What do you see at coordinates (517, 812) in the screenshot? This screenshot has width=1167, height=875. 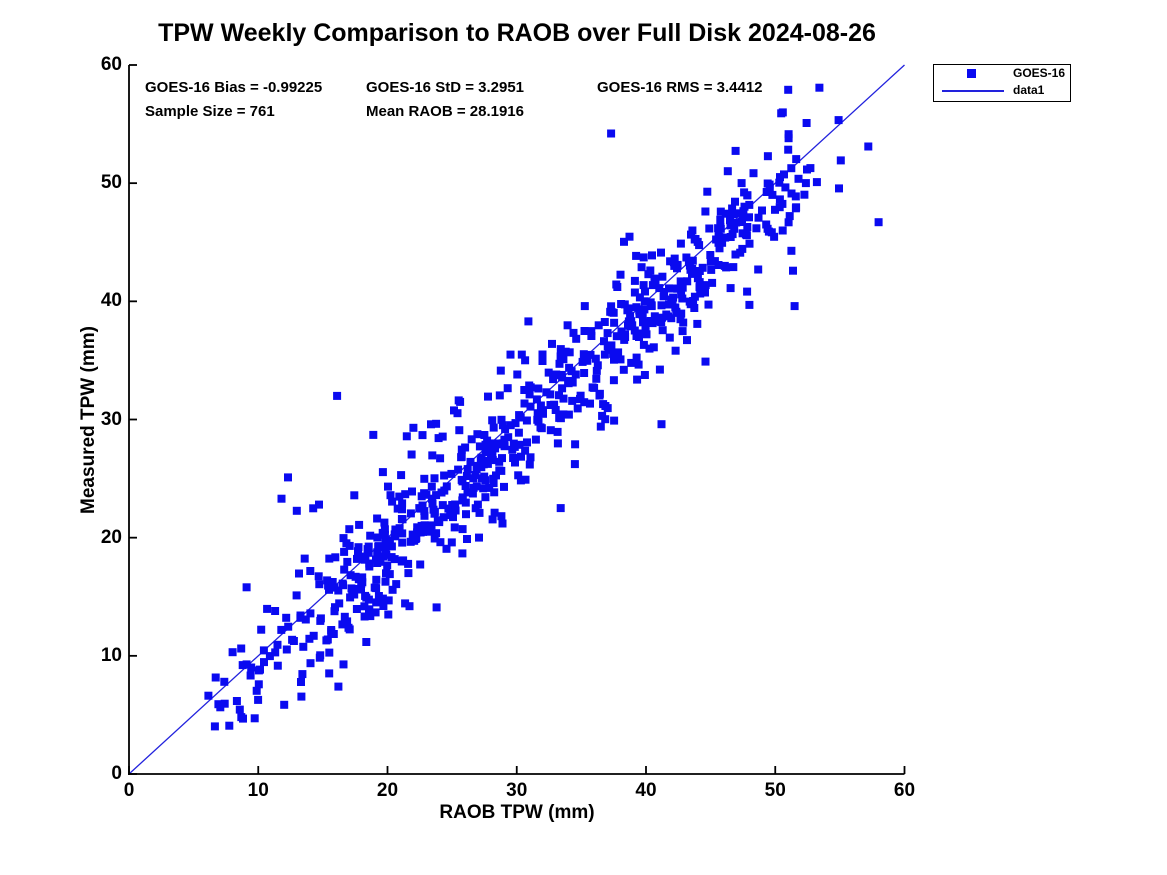 I see `x-axis-label: RAOB TPW (mm)` at bounding box center [517, 812].